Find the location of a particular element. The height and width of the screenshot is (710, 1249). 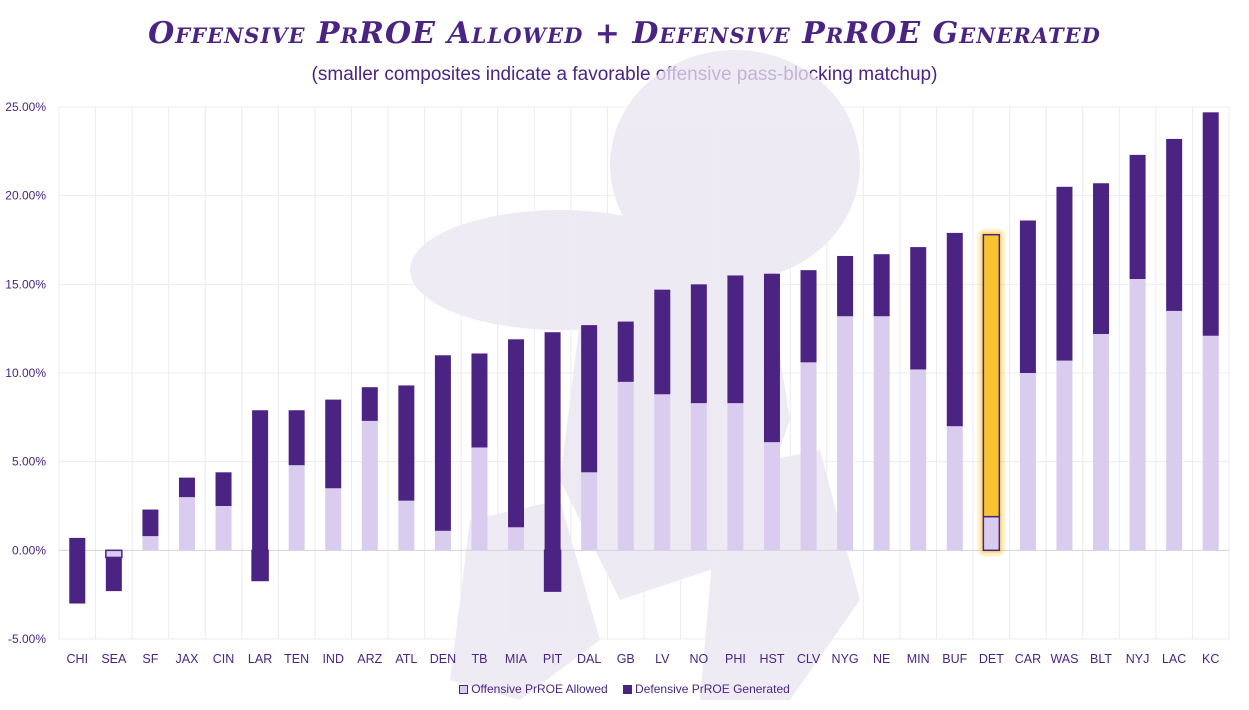

bar-offensive-buf is located at coordinates (954, 488).